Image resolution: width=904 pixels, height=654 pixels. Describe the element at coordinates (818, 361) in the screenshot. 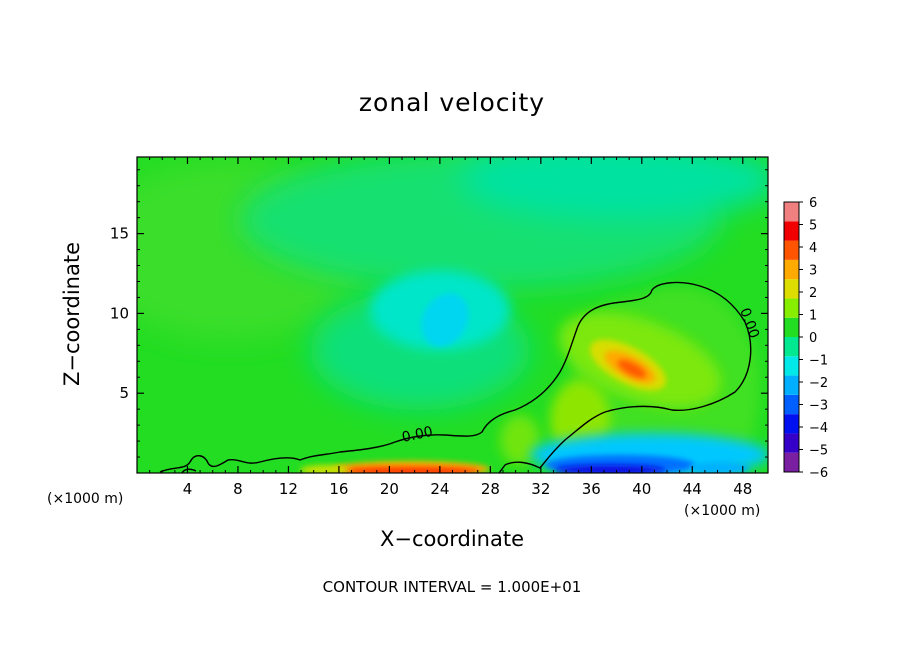

I see `colorbar-label: −1` at that location.